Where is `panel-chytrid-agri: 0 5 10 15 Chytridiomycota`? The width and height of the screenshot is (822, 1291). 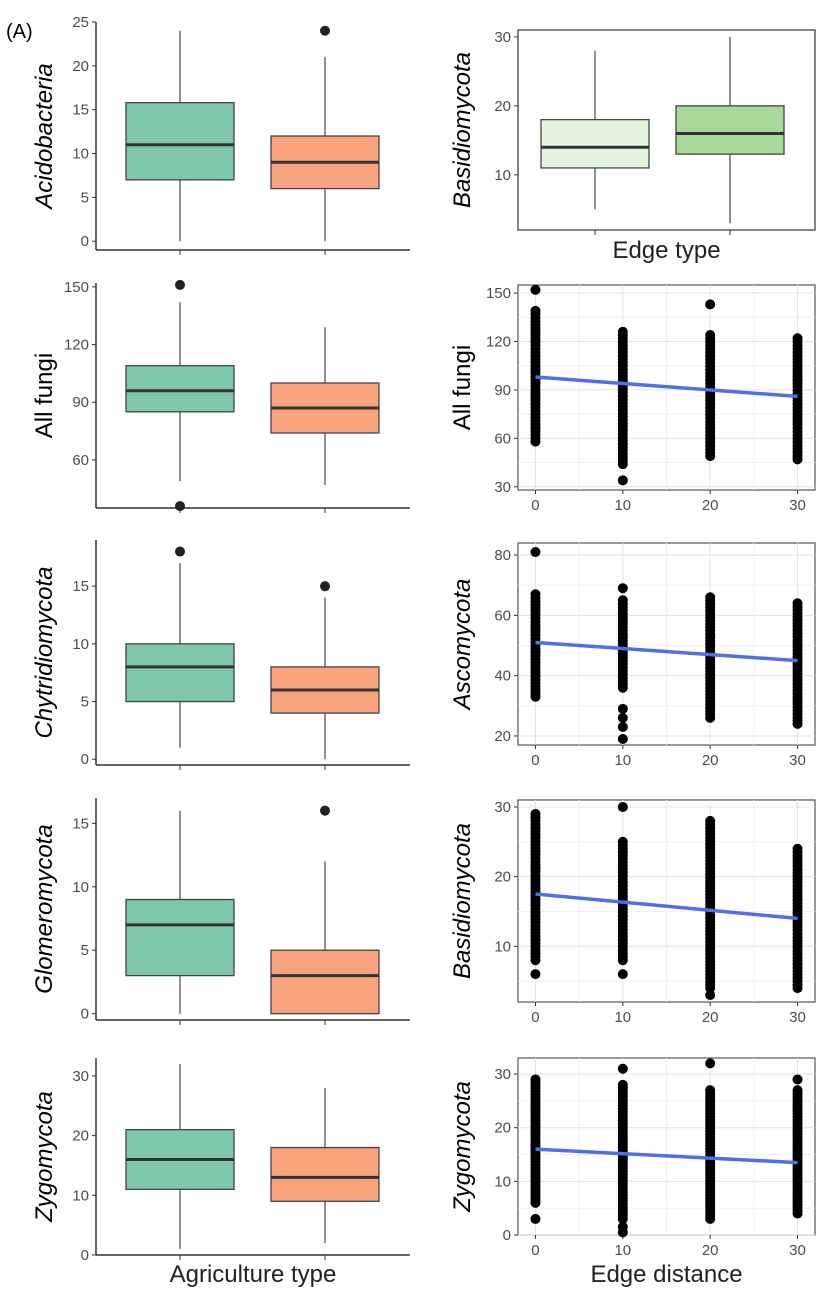
panel-chytrid-agri: 0 5 10 15 Chytridiomycota is located at coordinates (220, 655).